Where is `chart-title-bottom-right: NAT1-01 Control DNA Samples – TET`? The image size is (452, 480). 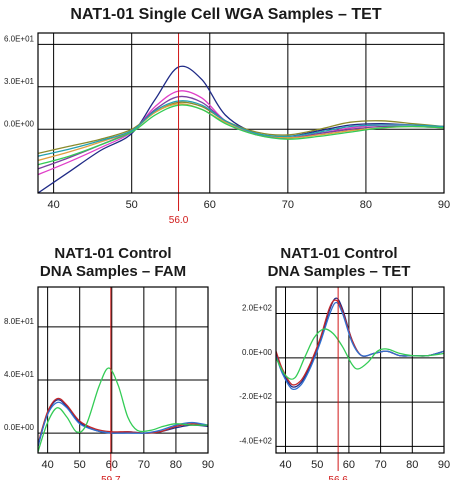
chart-title-bottom-right: NAT1-01 Control DNA Samples – TET is located at coordinates (339, 263).